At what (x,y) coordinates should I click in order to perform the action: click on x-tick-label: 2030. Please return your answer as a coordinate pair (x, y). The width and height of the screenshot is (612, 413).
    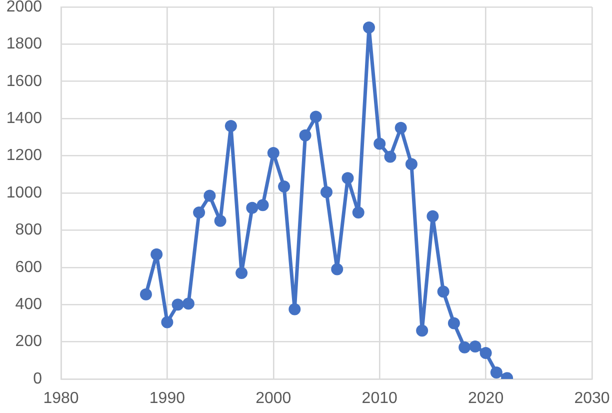
    Looking at the image, I should click on (592, 399).